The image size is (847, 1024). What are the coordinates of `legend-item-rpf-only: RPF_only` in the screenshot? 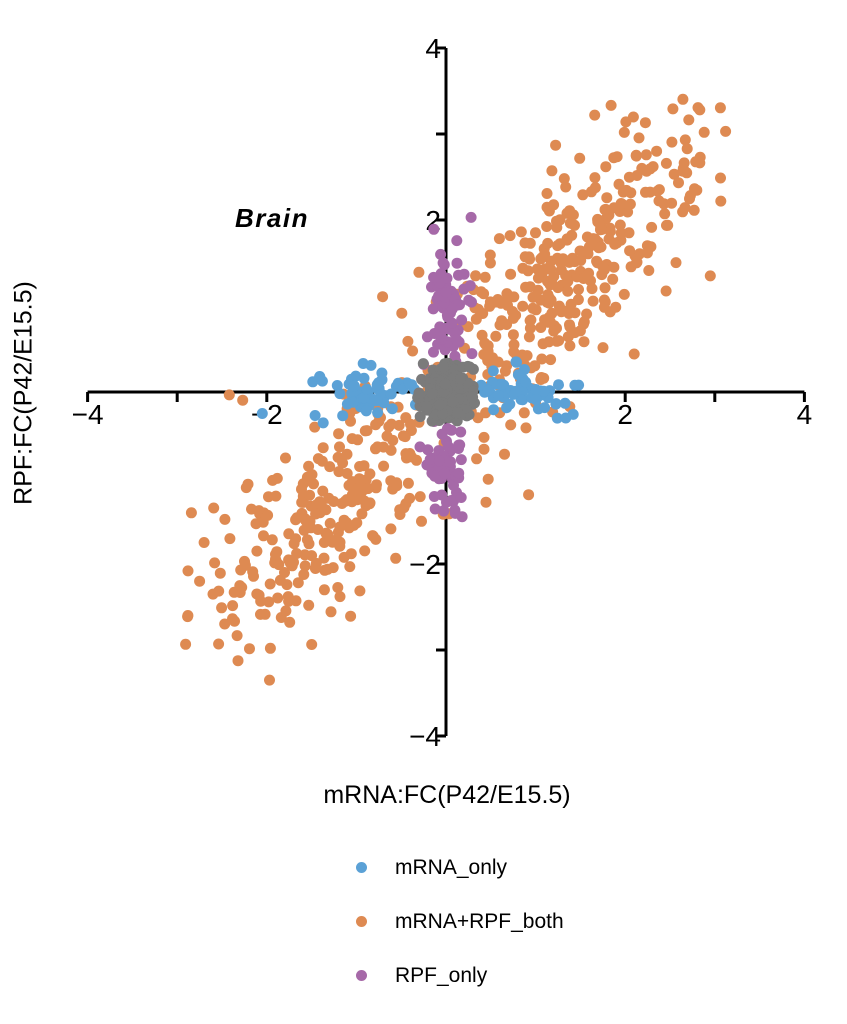 It's located at (460, 975).